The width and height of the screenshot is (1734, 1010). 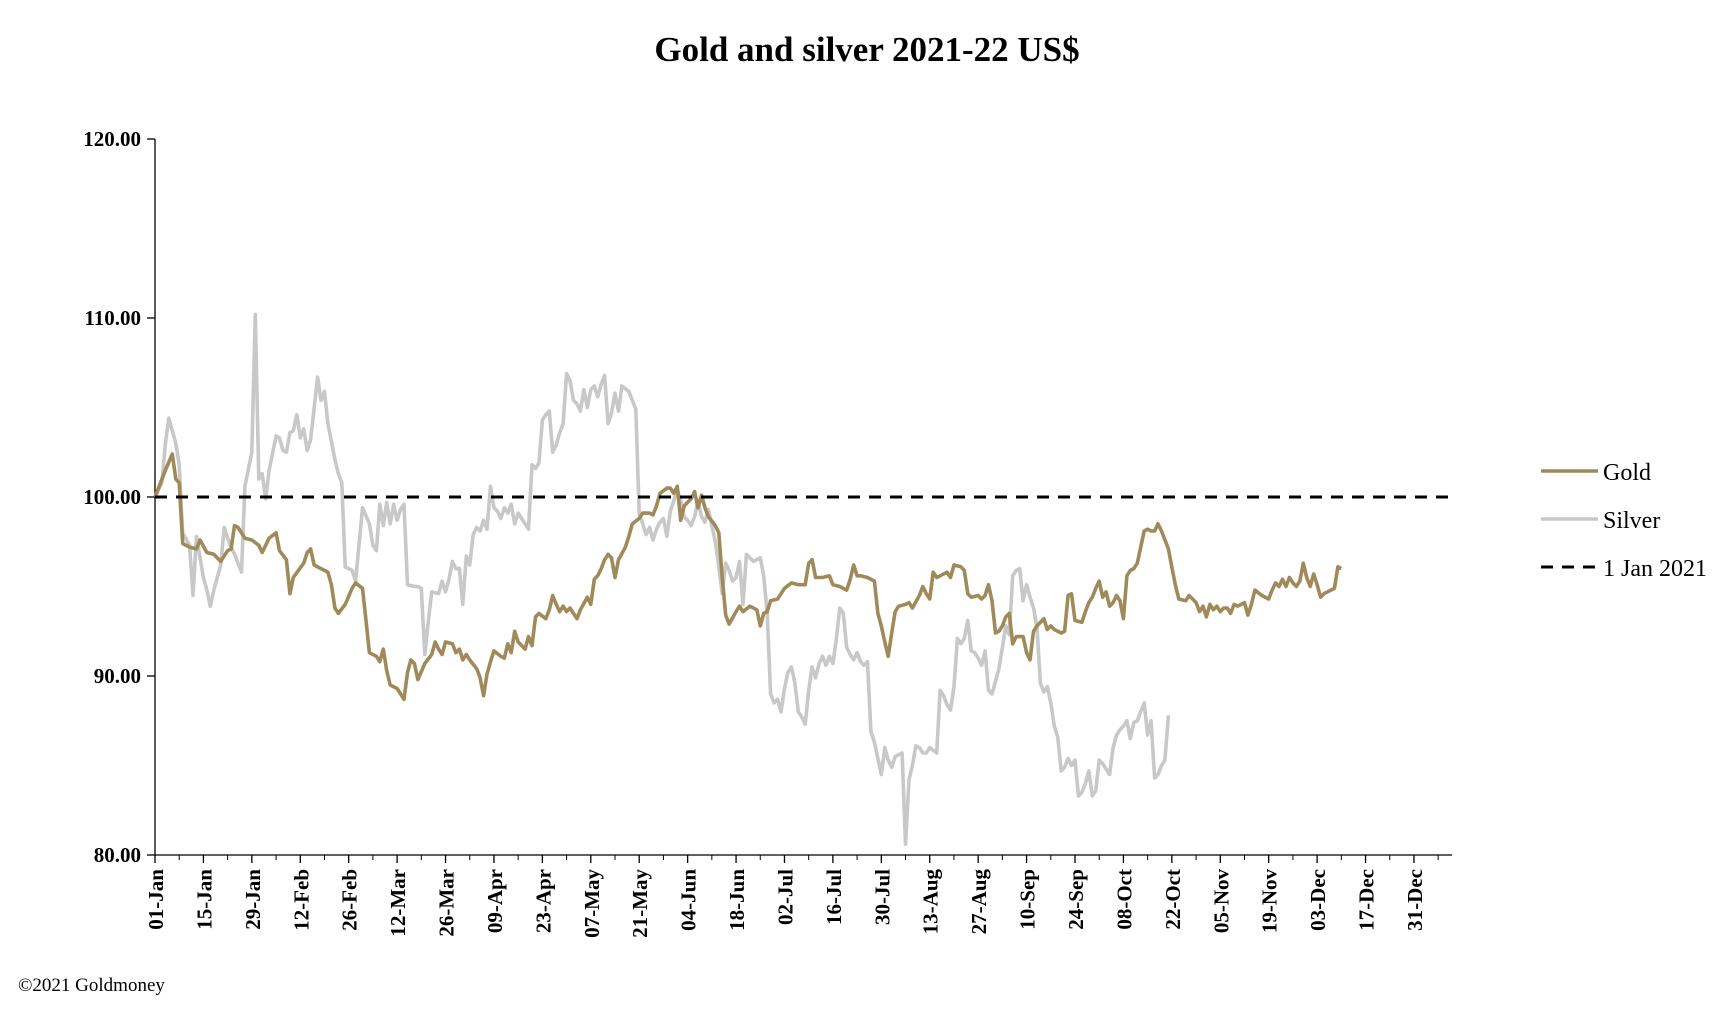 I want to click on x-tick-label: 24-Sep, so click(x=1076, y=899).